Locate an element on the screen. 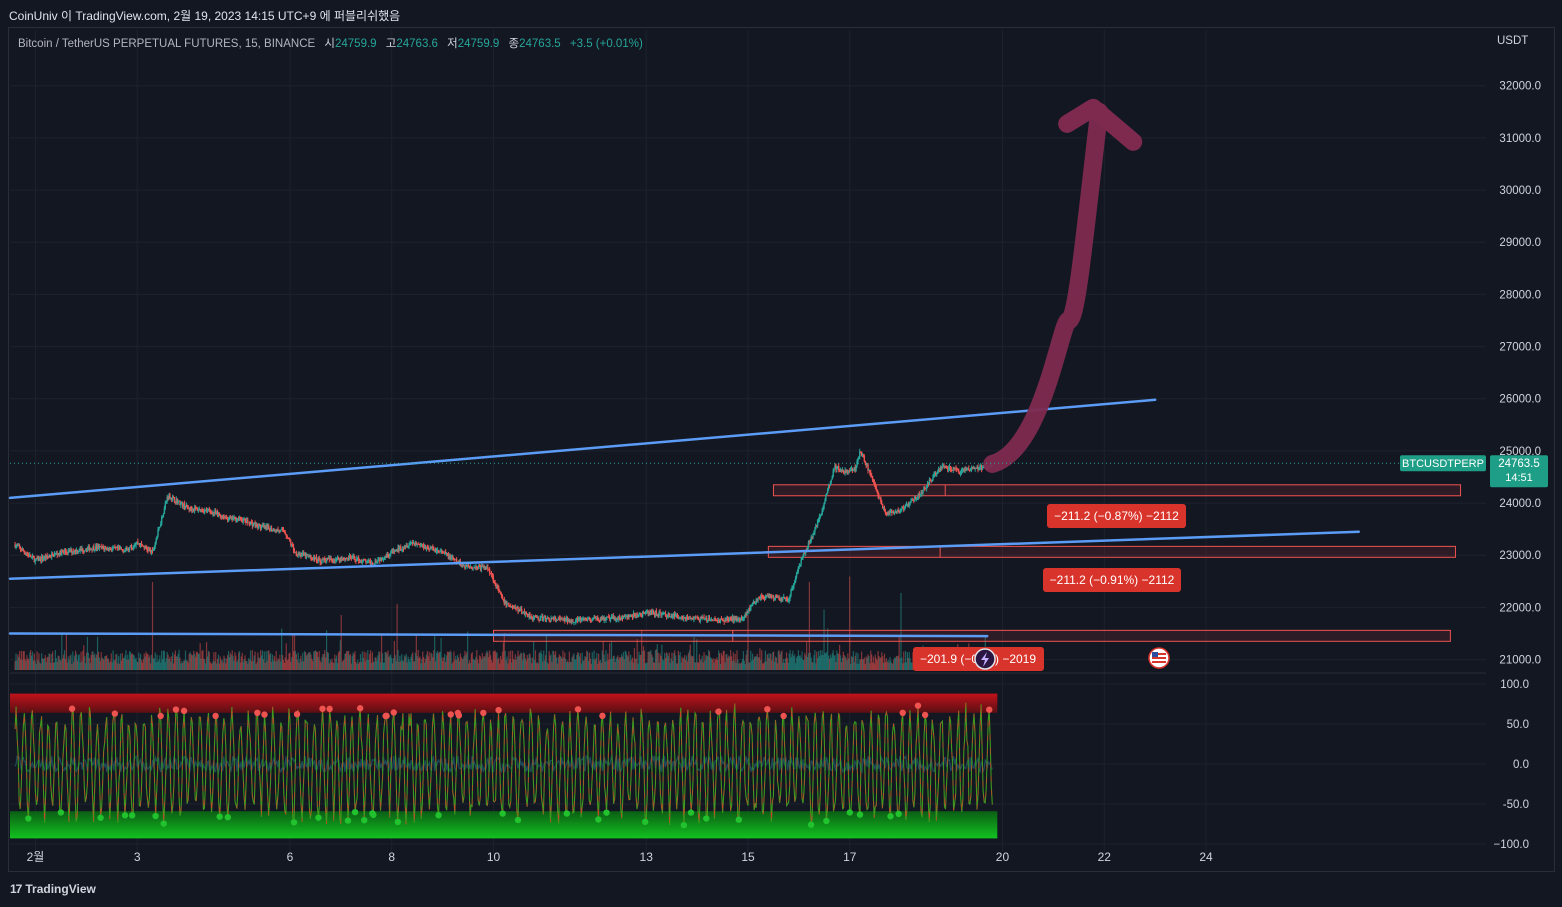  footer-brand: 17 TradingView is located at coordinates (53, 889).